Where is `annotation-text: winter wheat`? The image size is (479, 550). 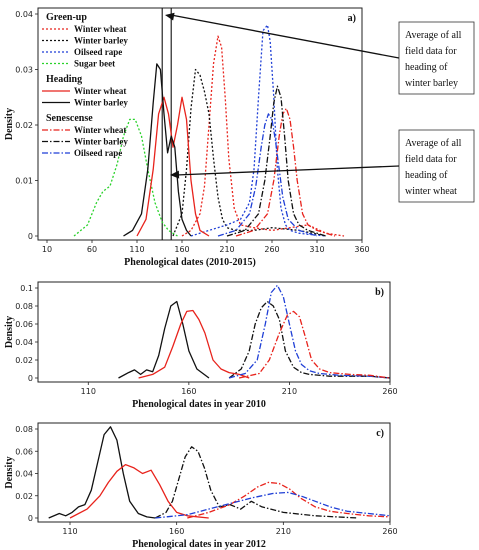 annotation-text: winter wheat is located at coordinates (431, 191).